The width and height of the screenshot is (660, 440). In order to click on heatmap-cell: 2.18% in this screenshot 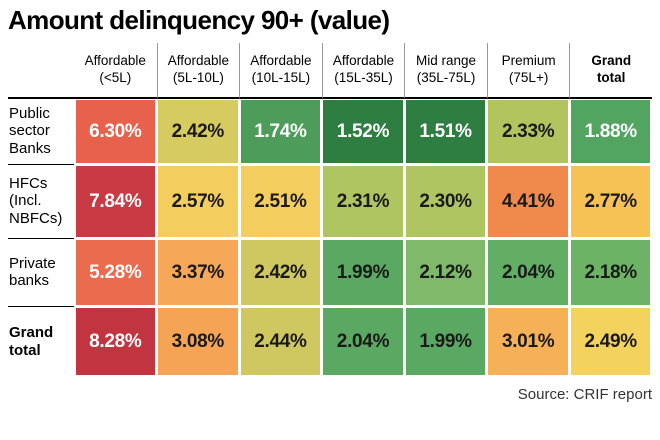, I will do `click(610, 273)`.